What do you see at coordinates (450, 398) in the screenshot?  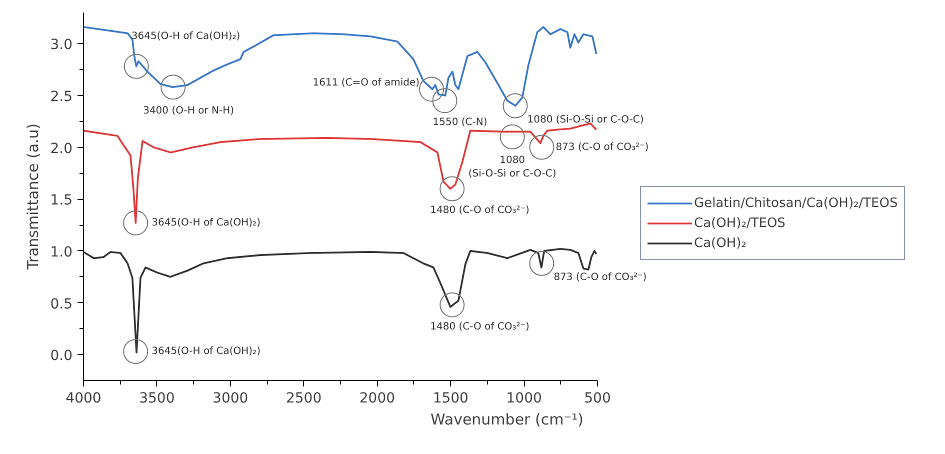 I see `x-tick-label: 1500` at bounding box center [450, 398].